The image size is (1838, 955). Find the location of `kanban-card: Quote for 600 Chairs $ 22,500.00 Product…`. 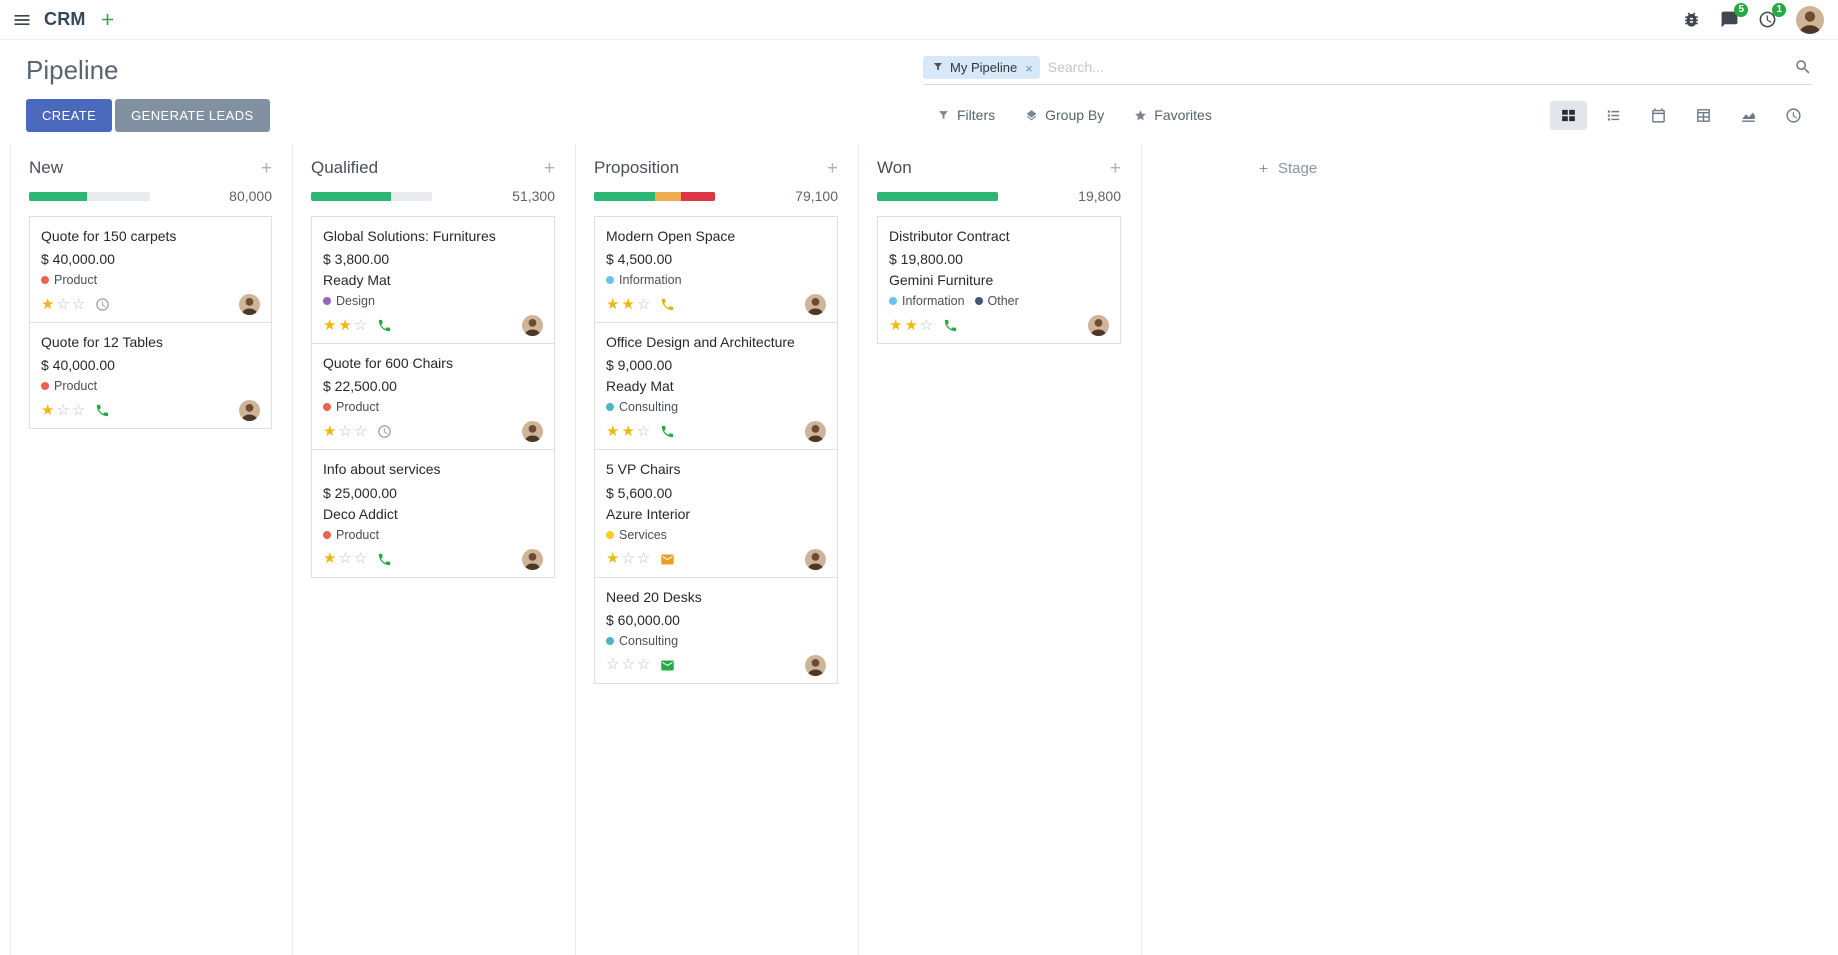

kanban-card: Quote for 600 Chairs $ 22,500.00 Product… is located at coordinates (433, 397).